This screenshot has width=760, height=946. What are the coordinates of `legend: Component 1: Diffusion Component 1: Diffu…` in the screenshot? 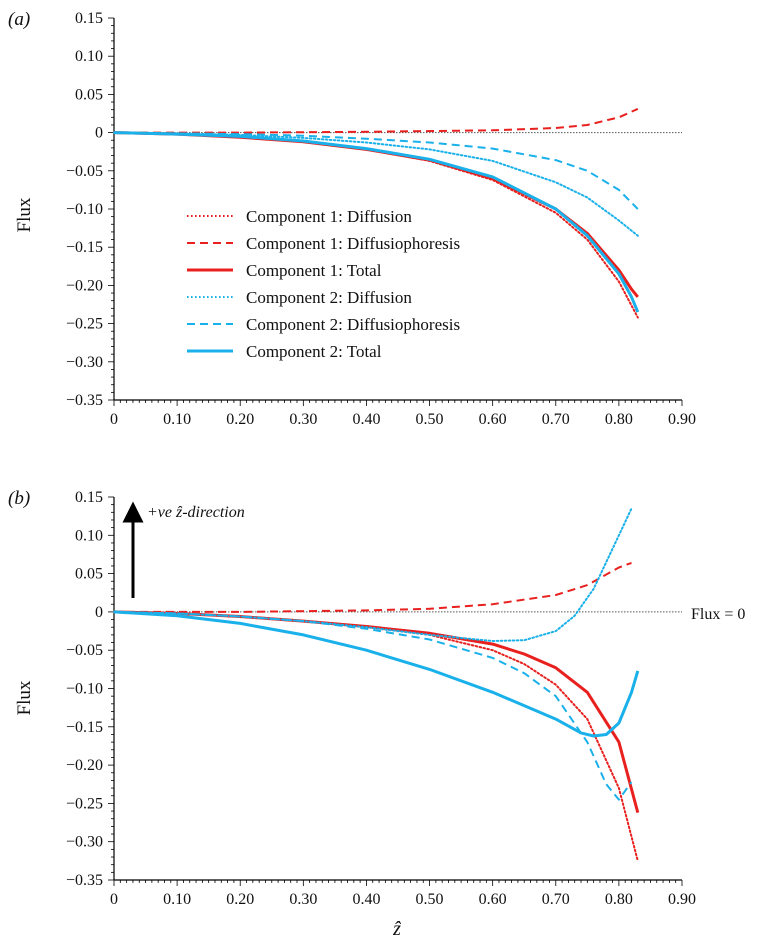 It's located at (323, 284).